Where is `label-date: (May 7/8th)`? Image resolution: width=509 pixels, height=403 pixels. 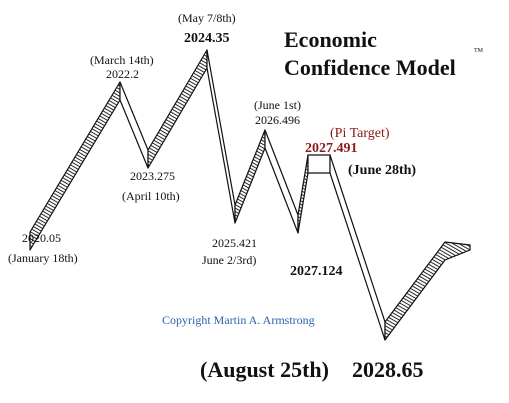 label-date: (May 7/8th) is located at coordinates (207, 18).